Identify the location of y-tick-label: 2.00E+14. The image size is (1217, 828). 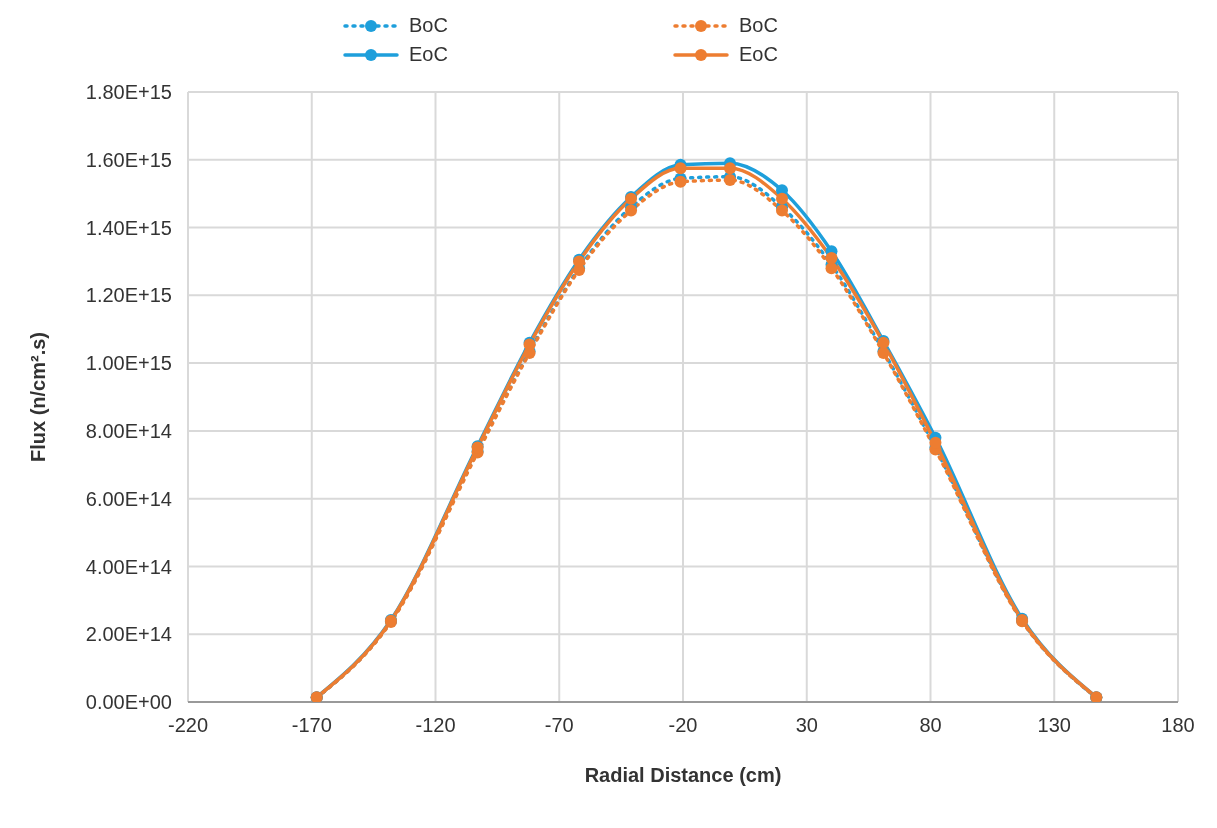
(128, 634).